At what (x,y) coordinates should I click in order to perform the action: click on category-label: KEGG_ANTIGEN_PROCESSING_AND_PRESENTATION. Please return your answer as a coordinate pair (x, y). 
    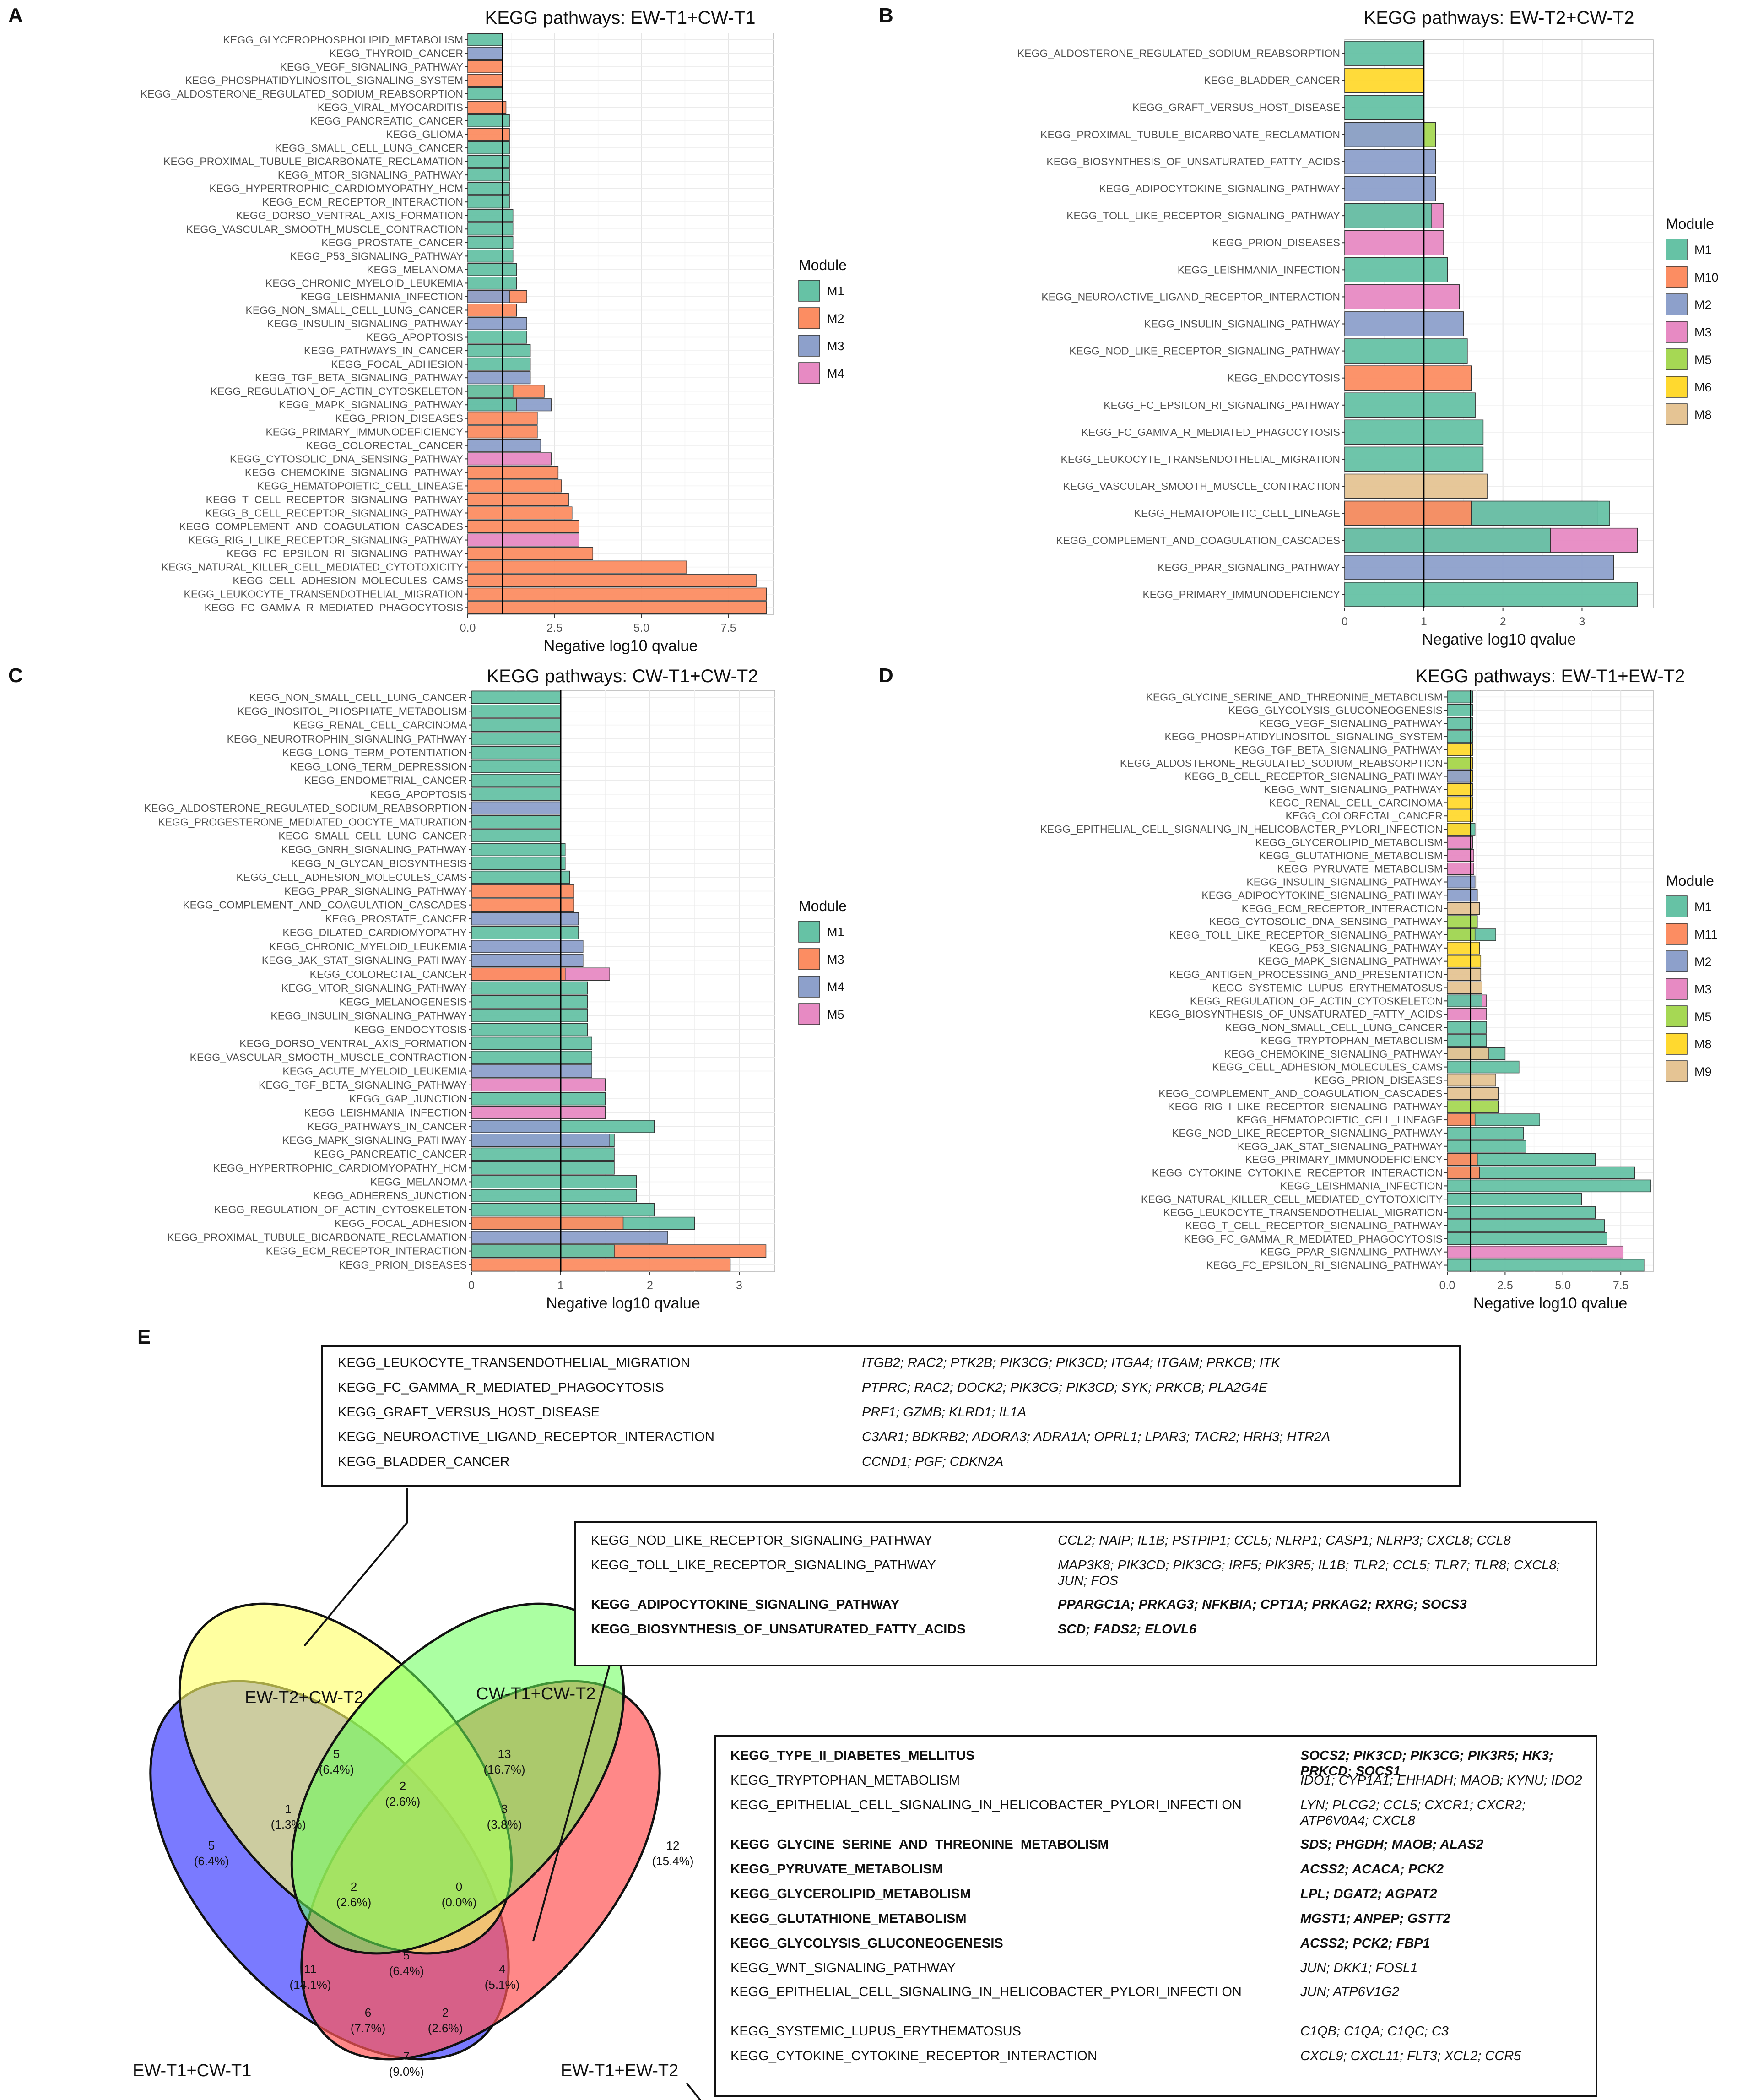
    Looking at the image, I should click on (1306, 975).